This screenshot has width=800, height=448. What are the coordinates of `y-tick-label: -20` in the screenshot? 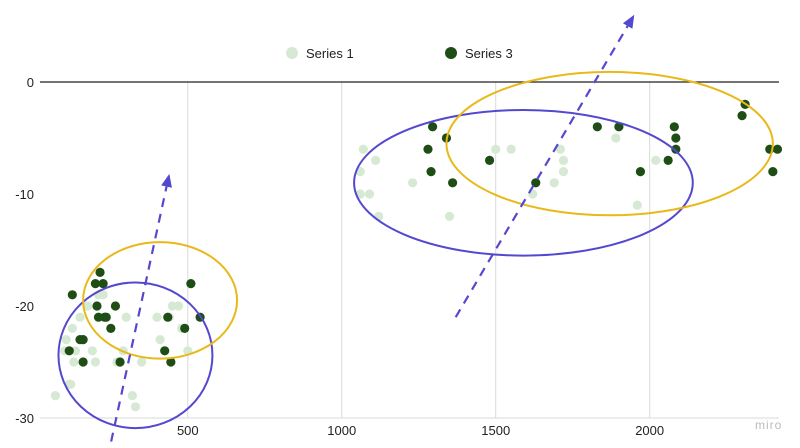 It's located at (24, 306).